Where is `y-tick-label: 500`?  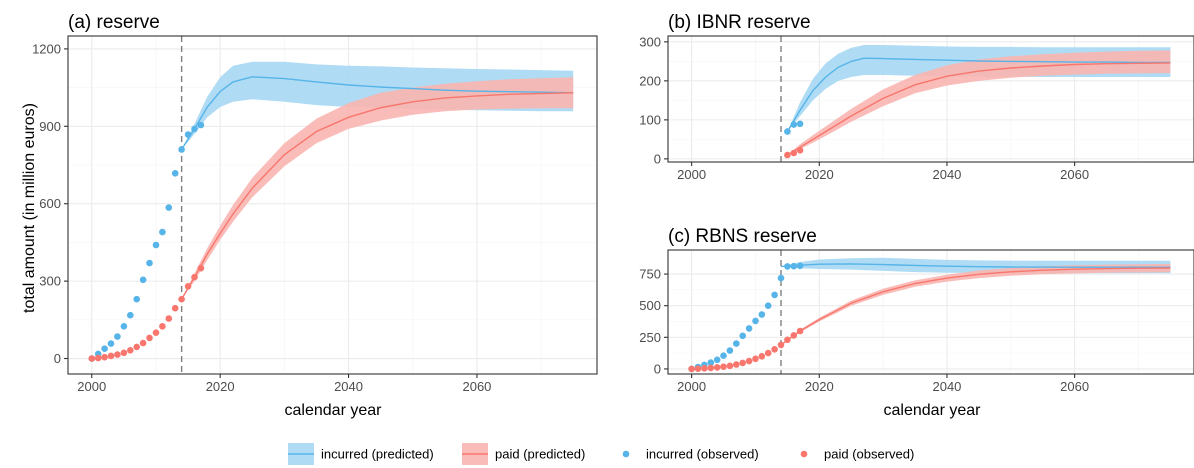
y-tick-label: 500 is located at coordinates (650, 305).